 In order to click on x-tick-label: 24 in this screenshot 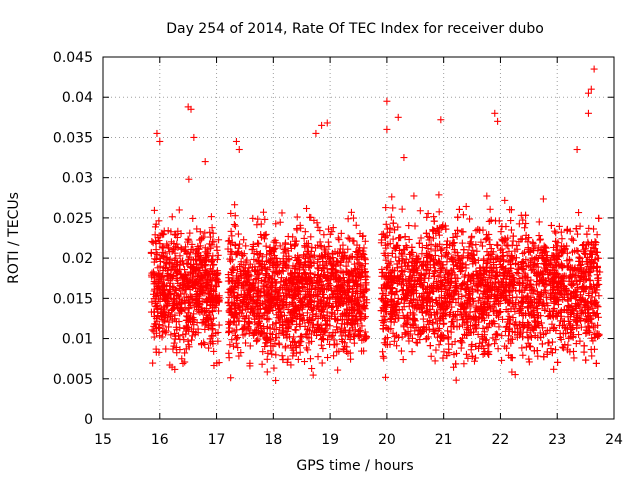, I will do `click(614, 440)`.